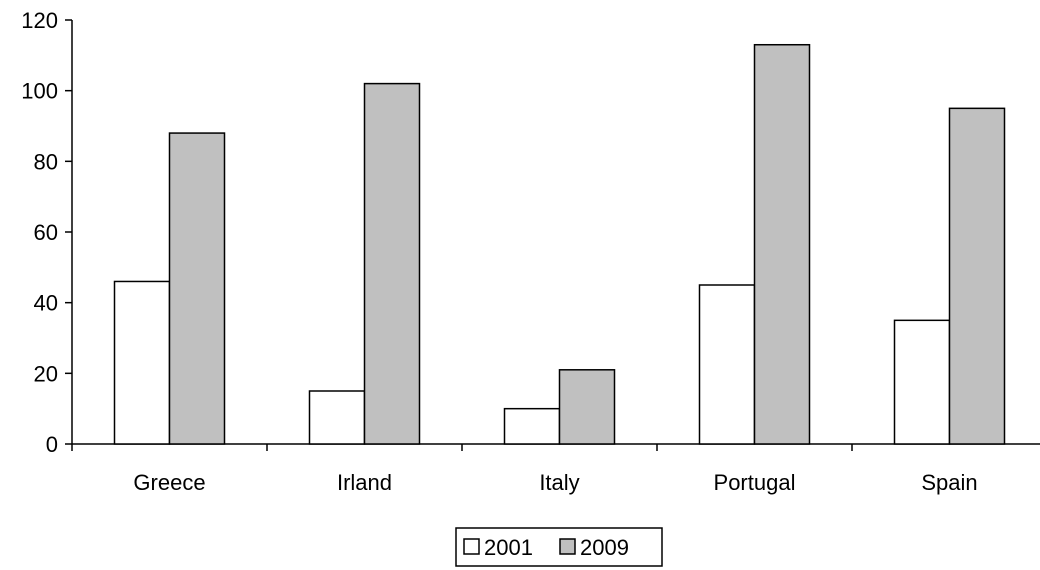 The width and height of the screenshot is (1040, 570). I want to click on bar-2009-portugal, so click(782, 244).